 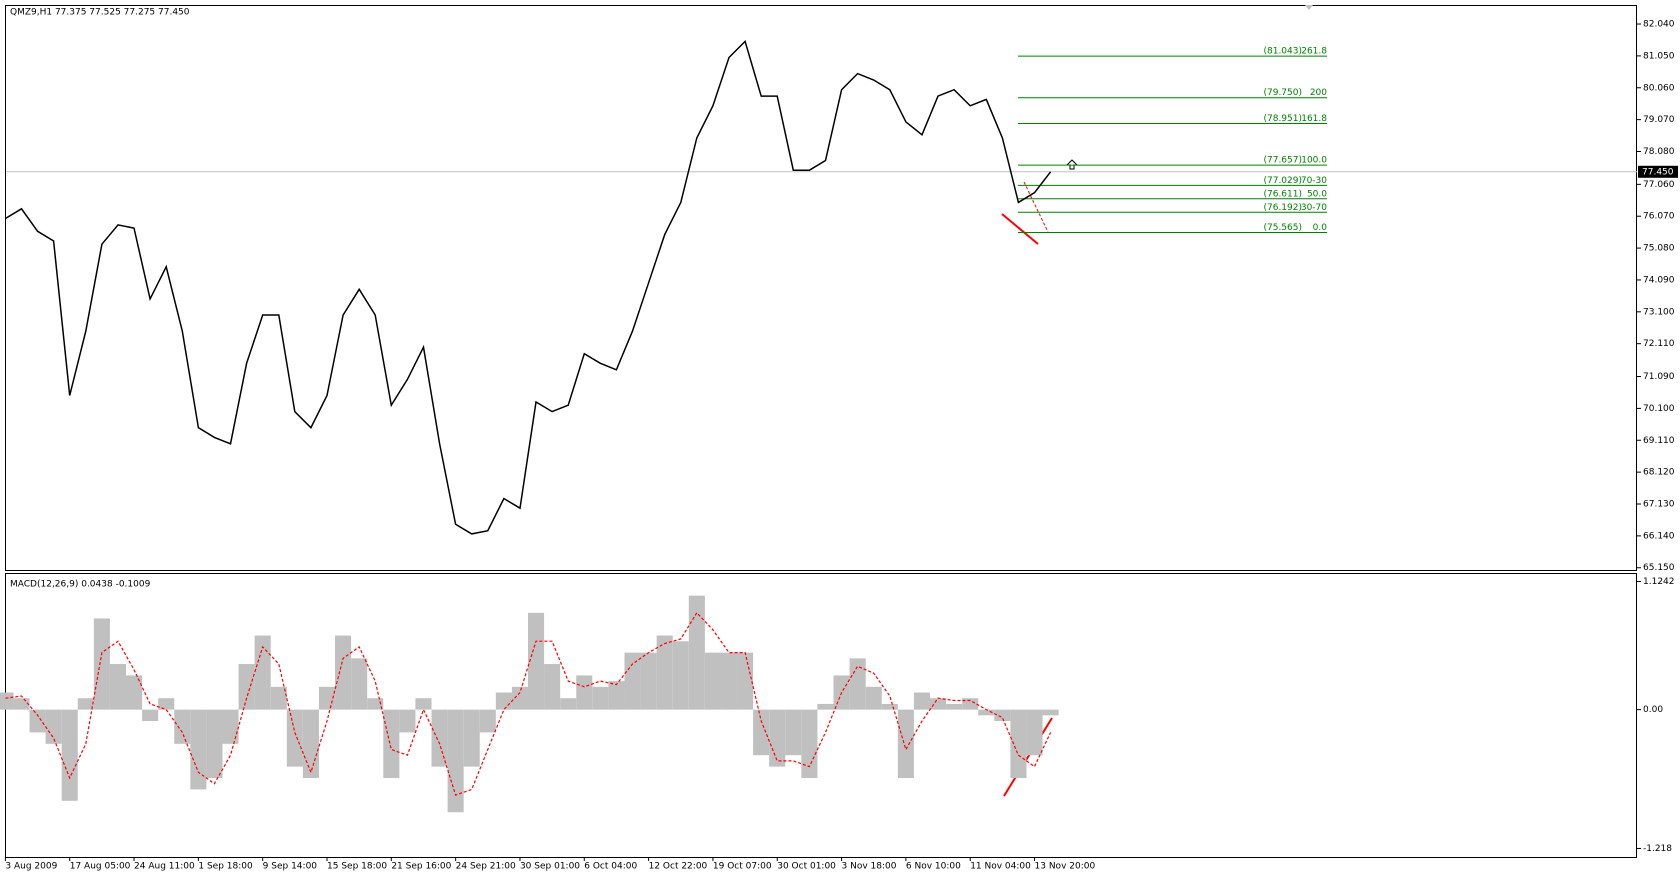 What do you see at coordinates (1317, 194) in the screenshot?
I see `fib-level-label: 50.0` at bounding box center [1317, 194].